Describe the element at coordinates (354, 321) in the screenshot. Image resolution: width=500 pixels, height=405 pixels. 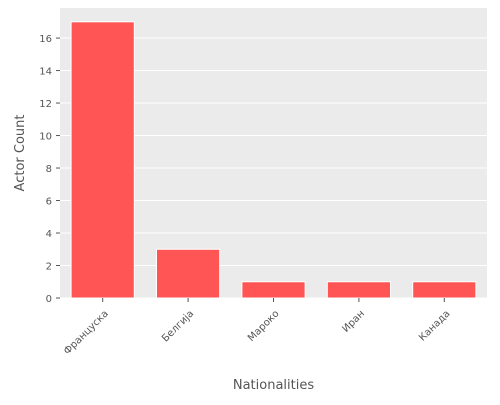
I see `x-tick-label: Иран` at that location.